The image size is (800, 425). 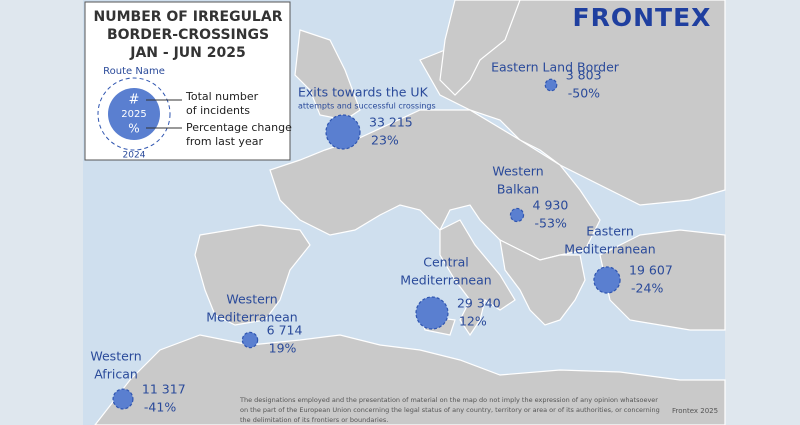 What do you see at coordinates (584, 93) in the screenshot?
I see `route-change: -50%` at bounding box center [584, 93].